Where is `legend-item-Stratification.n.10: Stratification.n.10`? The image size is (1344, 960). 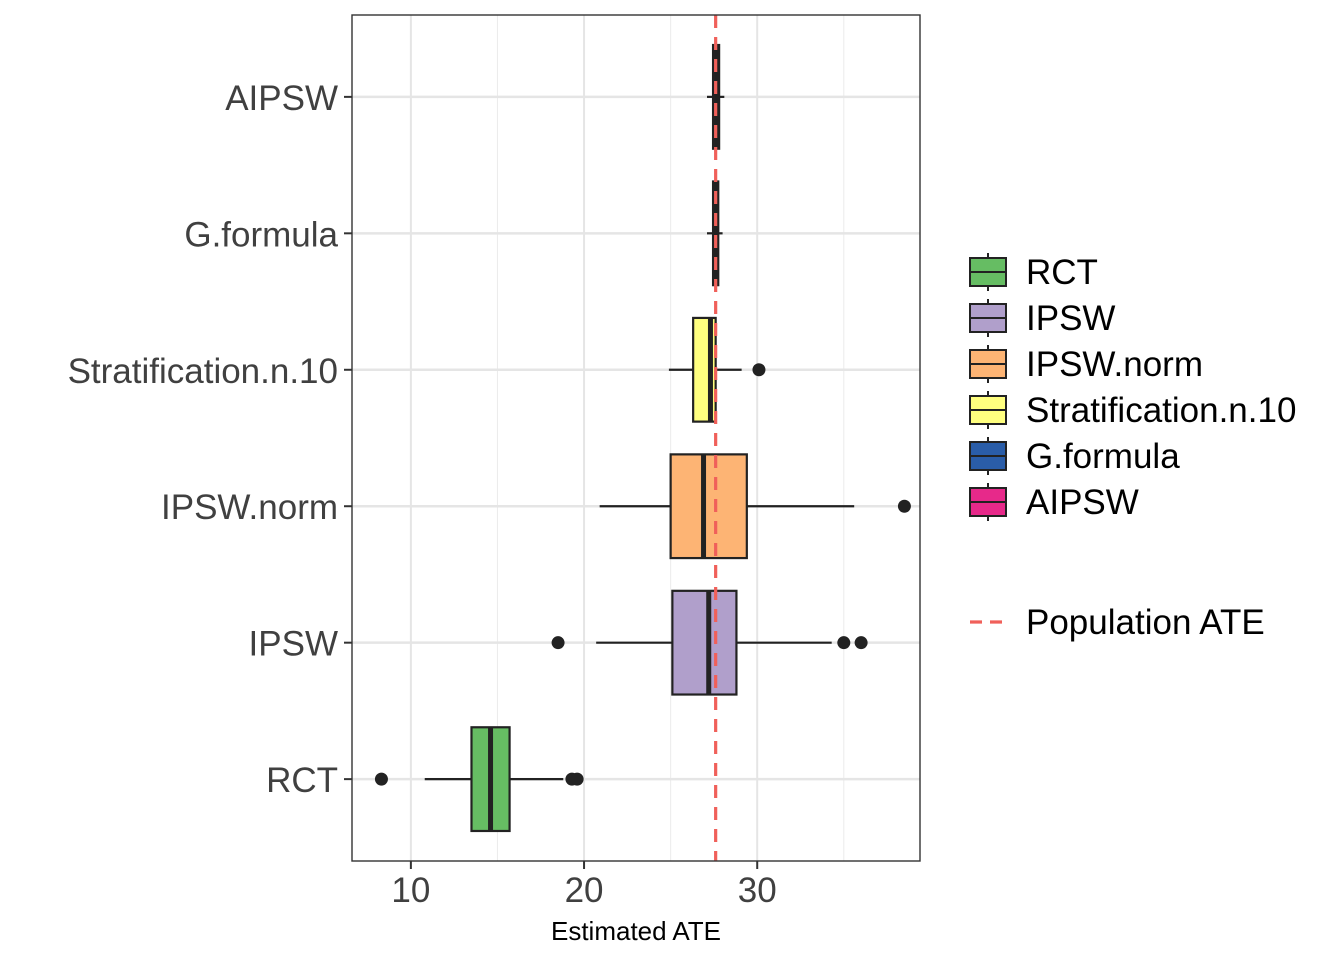
legend-item-Stratification.n.10: Stratification.n.10 is located at coordinates (1132, 410).